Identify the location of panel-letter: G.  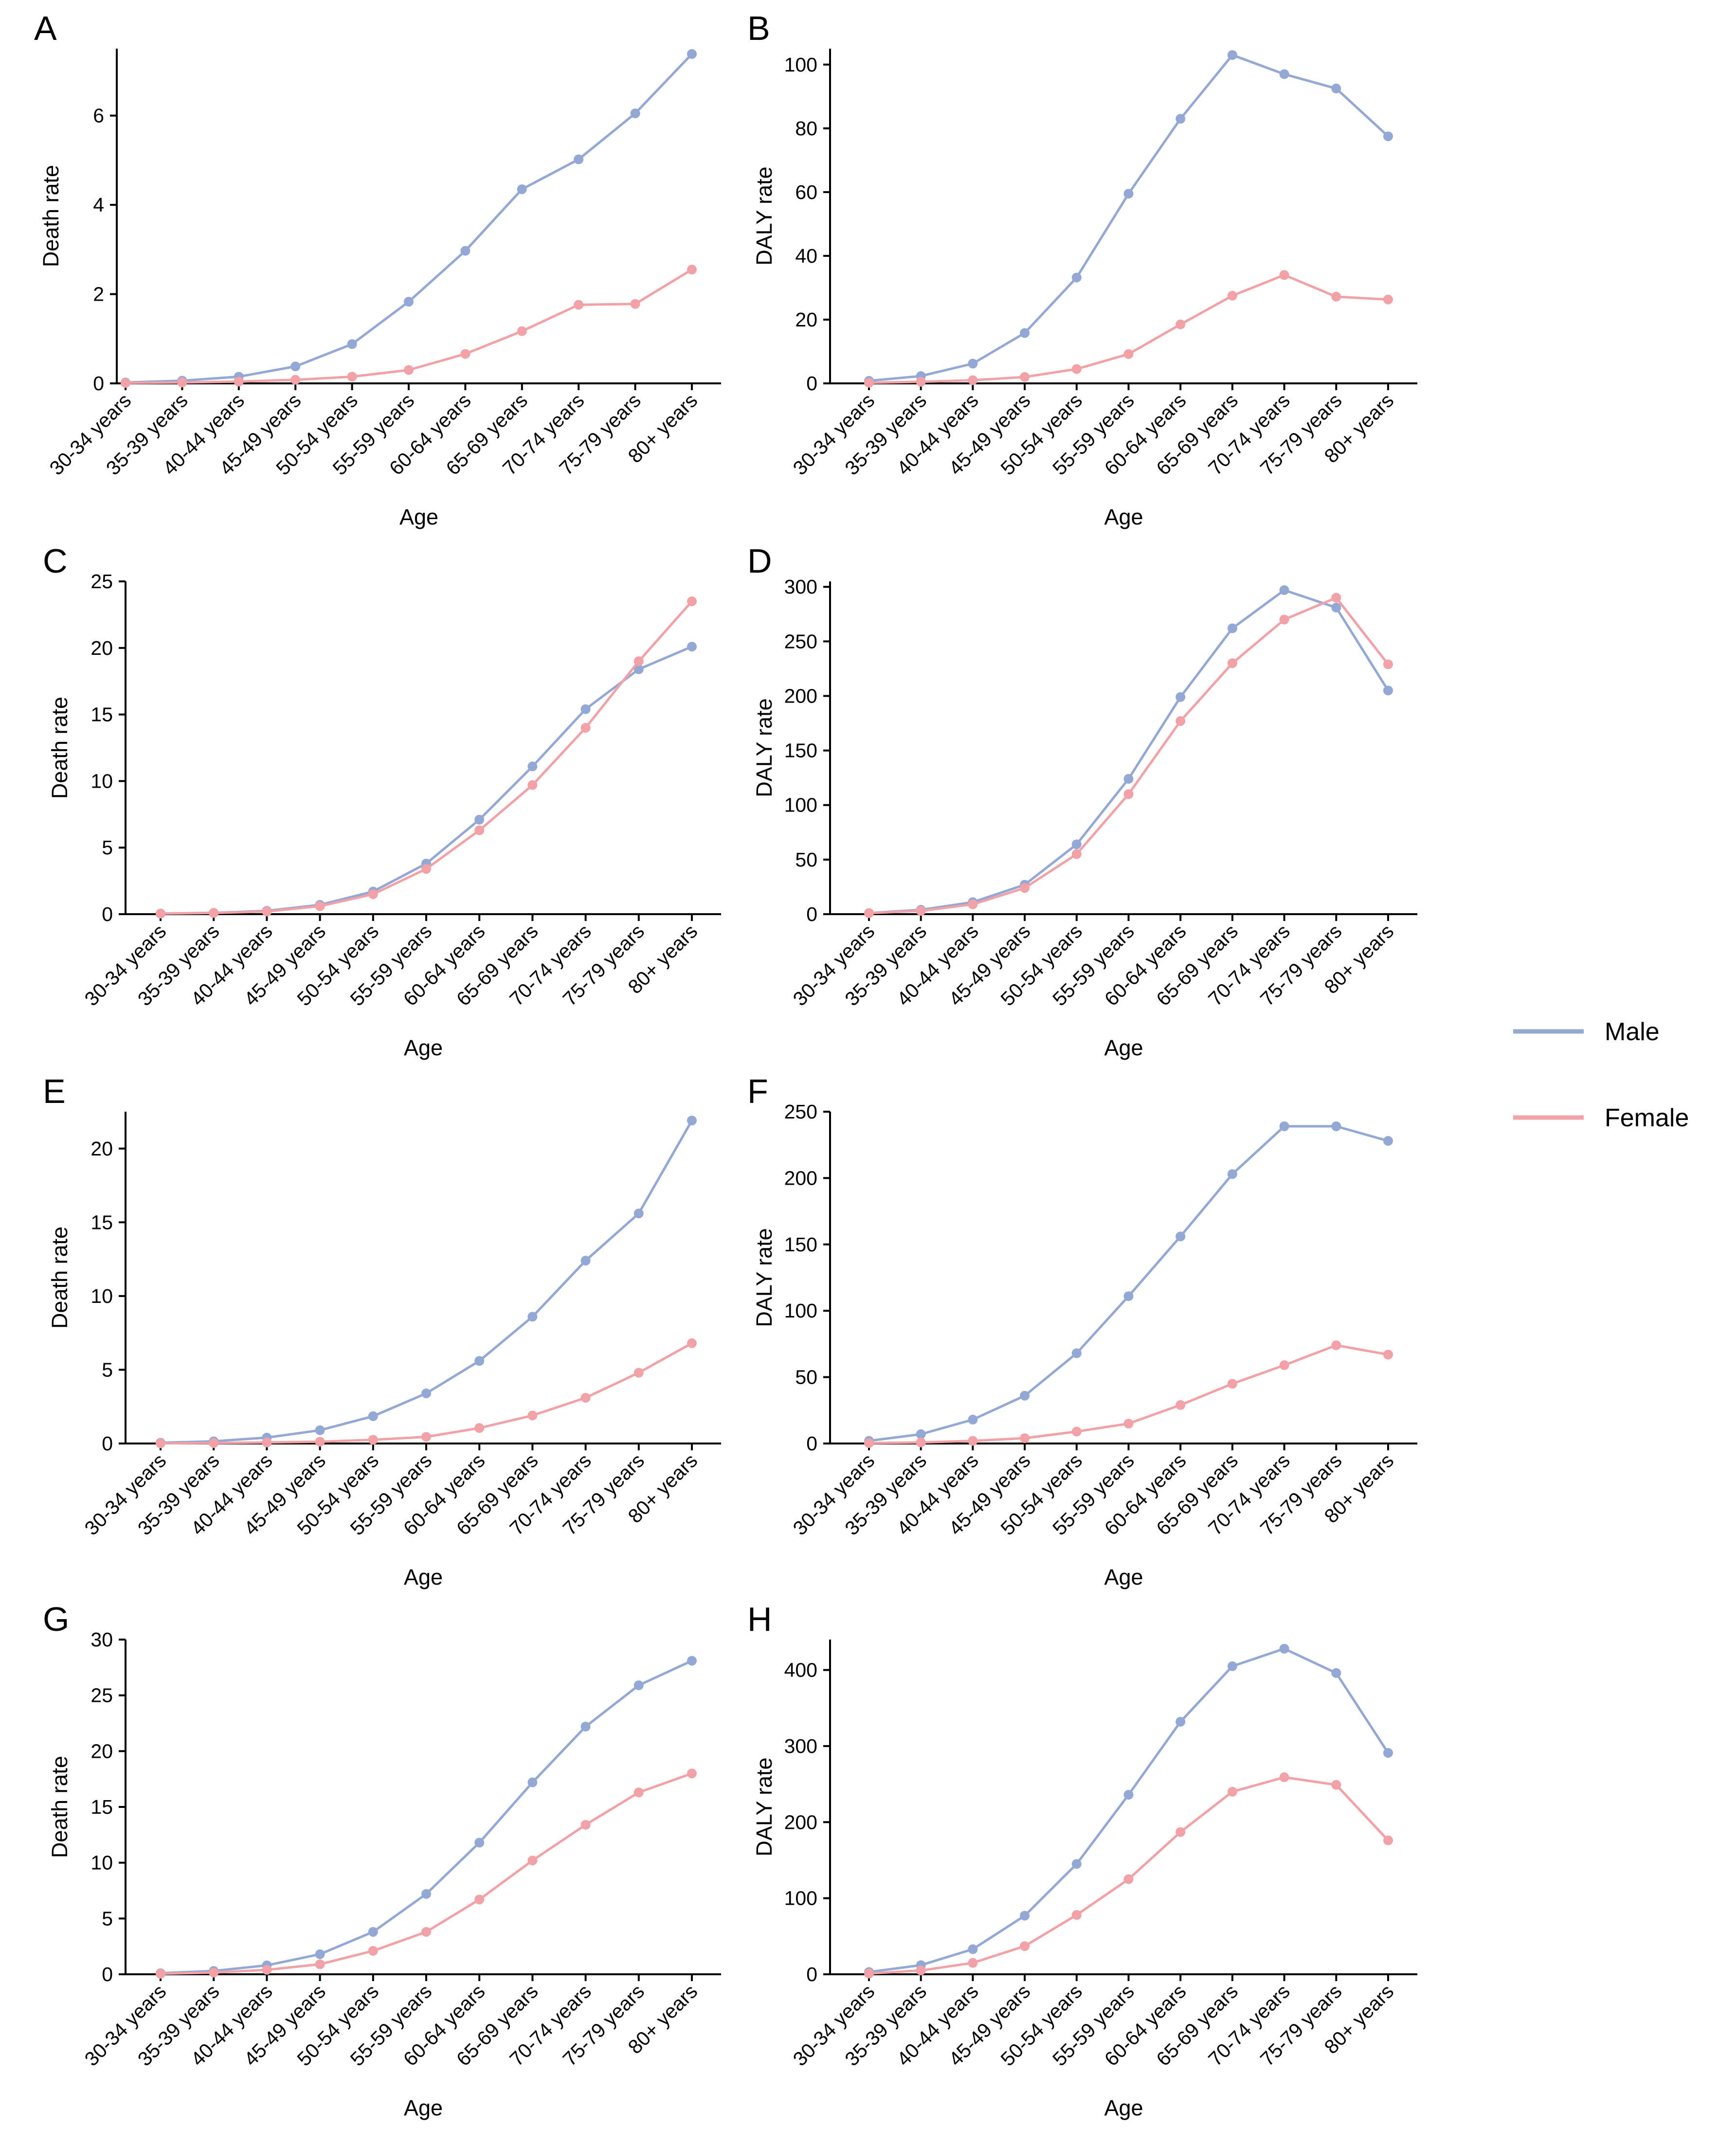
(56, 1619).